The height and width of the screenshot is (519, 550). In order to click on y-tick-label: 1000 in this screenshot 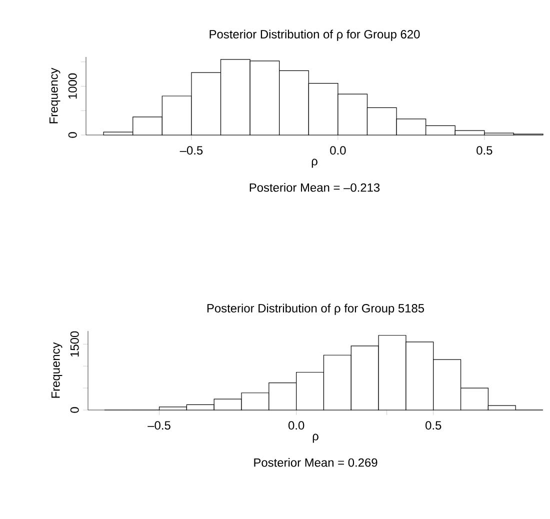, I will do `click(72, 86)`.